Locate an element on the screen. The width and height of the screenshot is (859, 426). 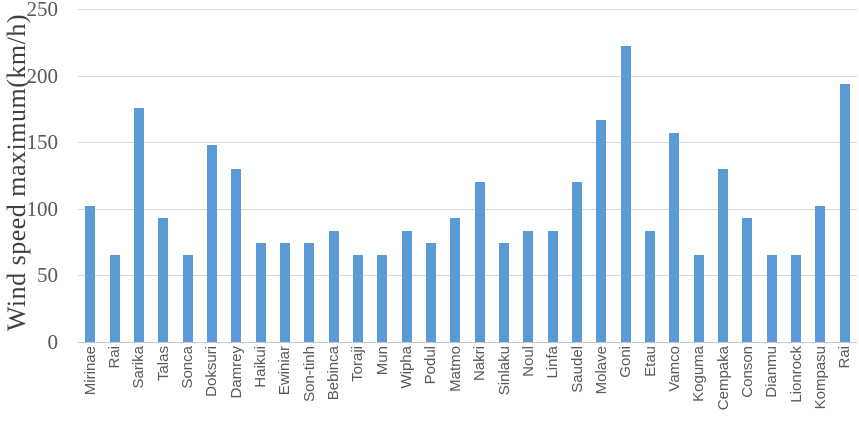
x-label-cell: Etau is located at coordinates (650, 386).